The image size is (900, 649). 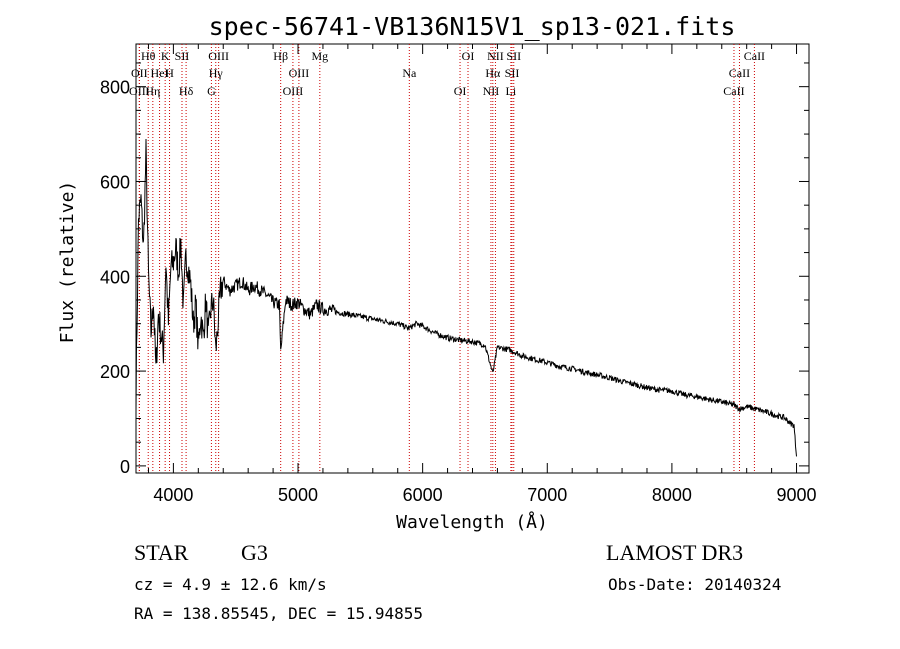 What do you see at coordinates (754, 56) in the screenshot?
I see `line-marker-label-27: CaII` at bounding box center [754, 56].